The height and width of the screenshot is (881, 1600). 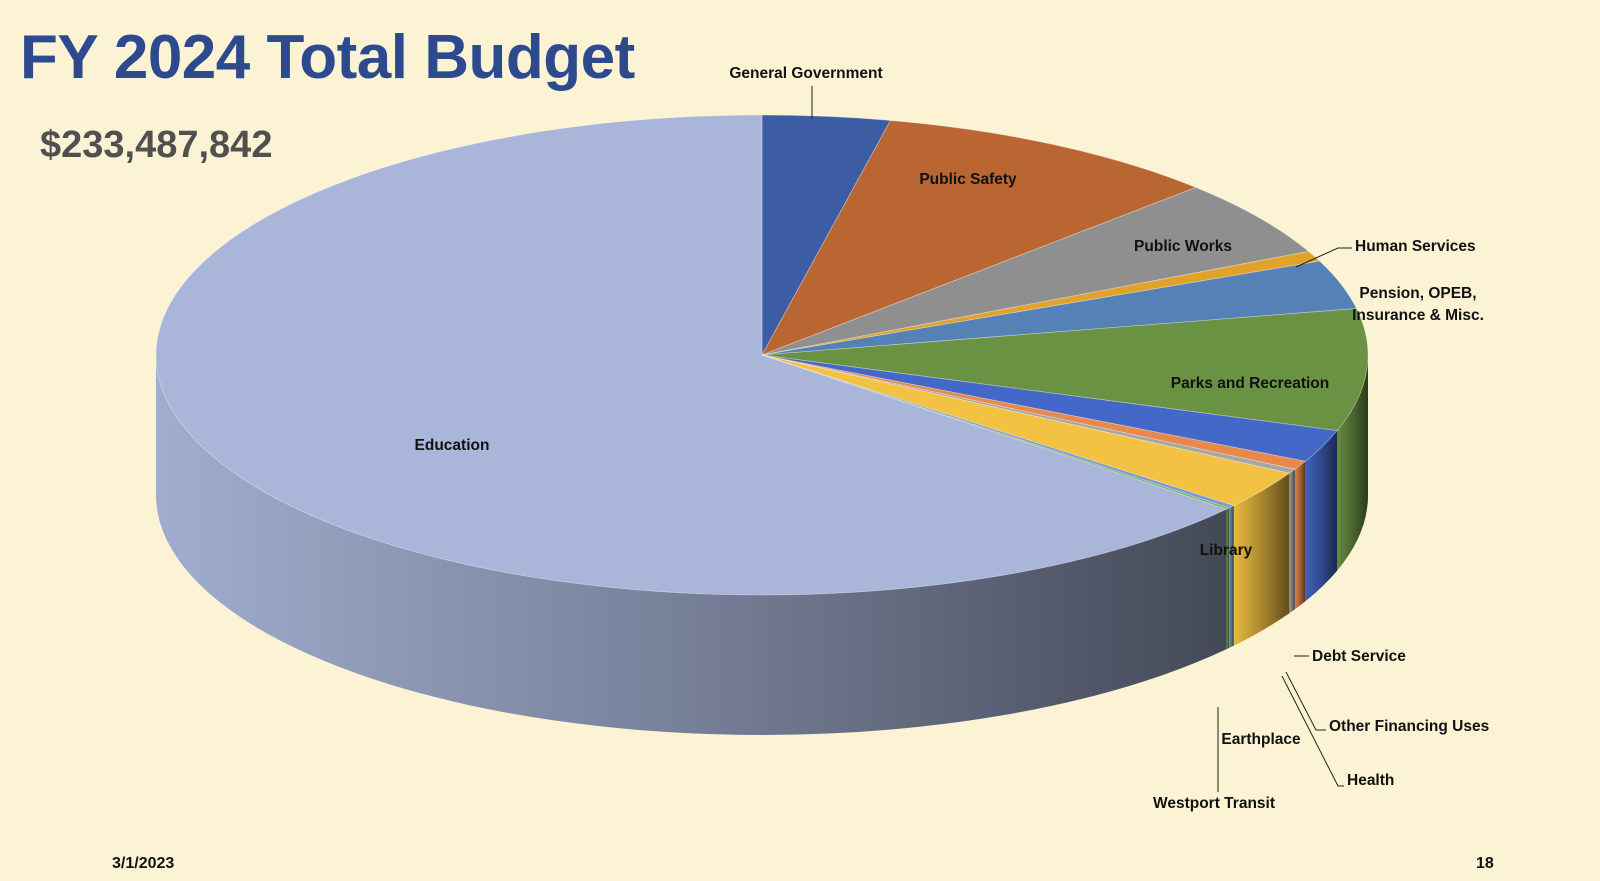 I want to click on pie-label-health: Health, so click(x=1370, y=780).